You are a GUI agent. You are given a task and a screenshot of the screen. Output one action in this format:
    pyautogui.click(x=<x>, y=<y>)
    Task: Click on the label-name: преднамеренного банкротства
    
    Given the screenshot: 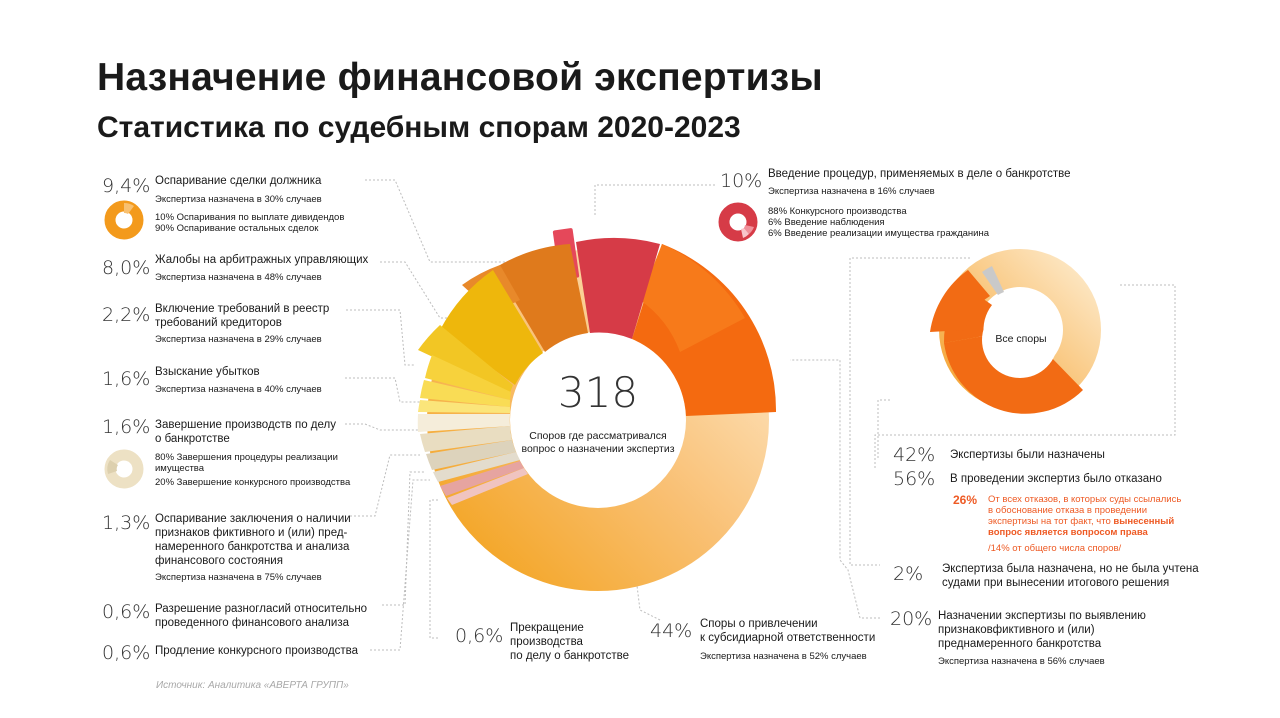 What is the action you would take?
    pyautogui.click(x=1020, y=644)
    